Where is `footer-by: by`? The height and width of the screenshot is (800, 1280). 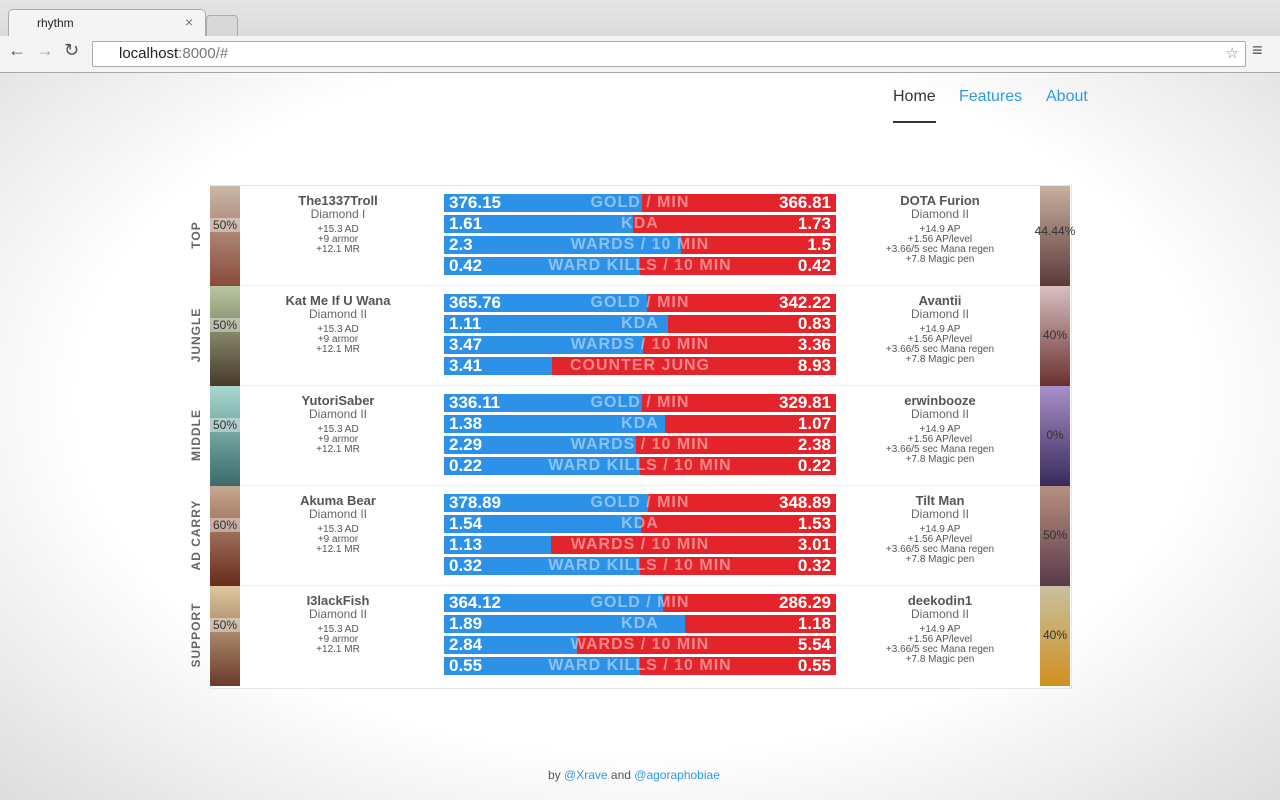
footer-by: by is located at coordinates (554, 775).